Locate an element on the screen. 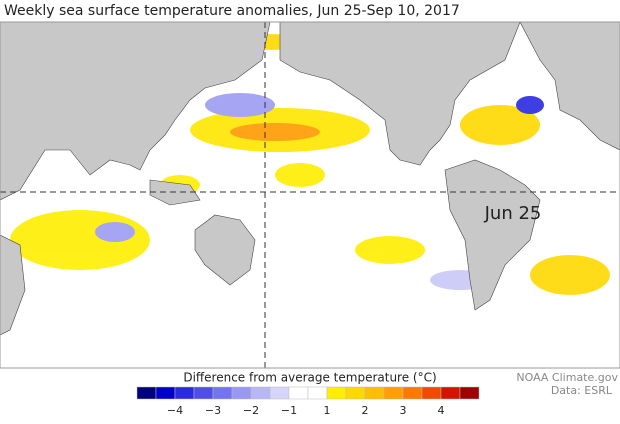 This screenshot has height=424, width=620. legend-title: Difference from average temperature (°C) is located at coordinates (309, 378).